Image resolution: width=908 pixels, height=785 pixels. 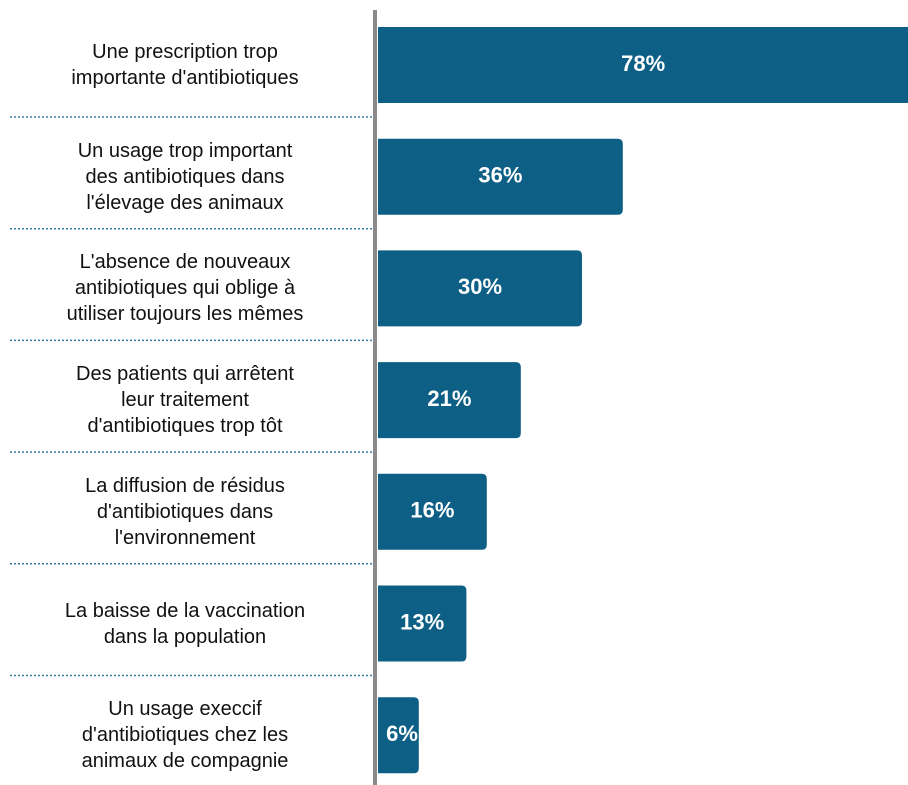 I want to click on value-label: 13%, so click(x=422, y=621).